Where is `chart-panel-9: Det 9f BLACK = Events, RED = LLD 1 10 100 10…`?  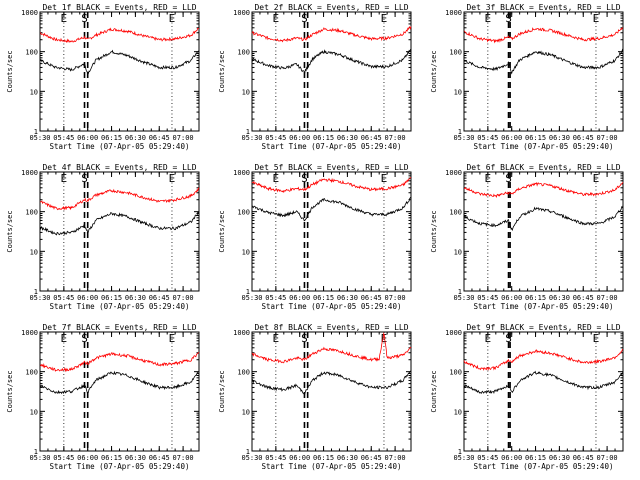 chart-panel-9: Det 9f BLACK = Events, RED = LLD 1 10 100 10… is located at coordinates (527, 397).